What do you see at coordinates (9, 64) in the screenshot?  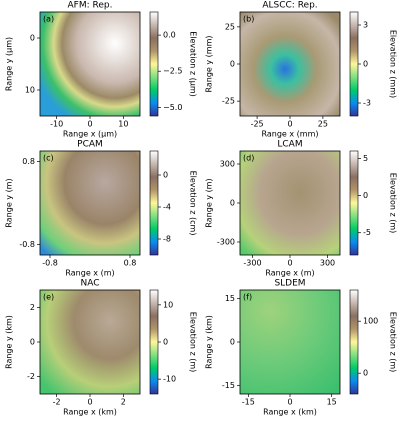 I see `y-axis-label: Range y (μm)` at bounding box center [9, 64].